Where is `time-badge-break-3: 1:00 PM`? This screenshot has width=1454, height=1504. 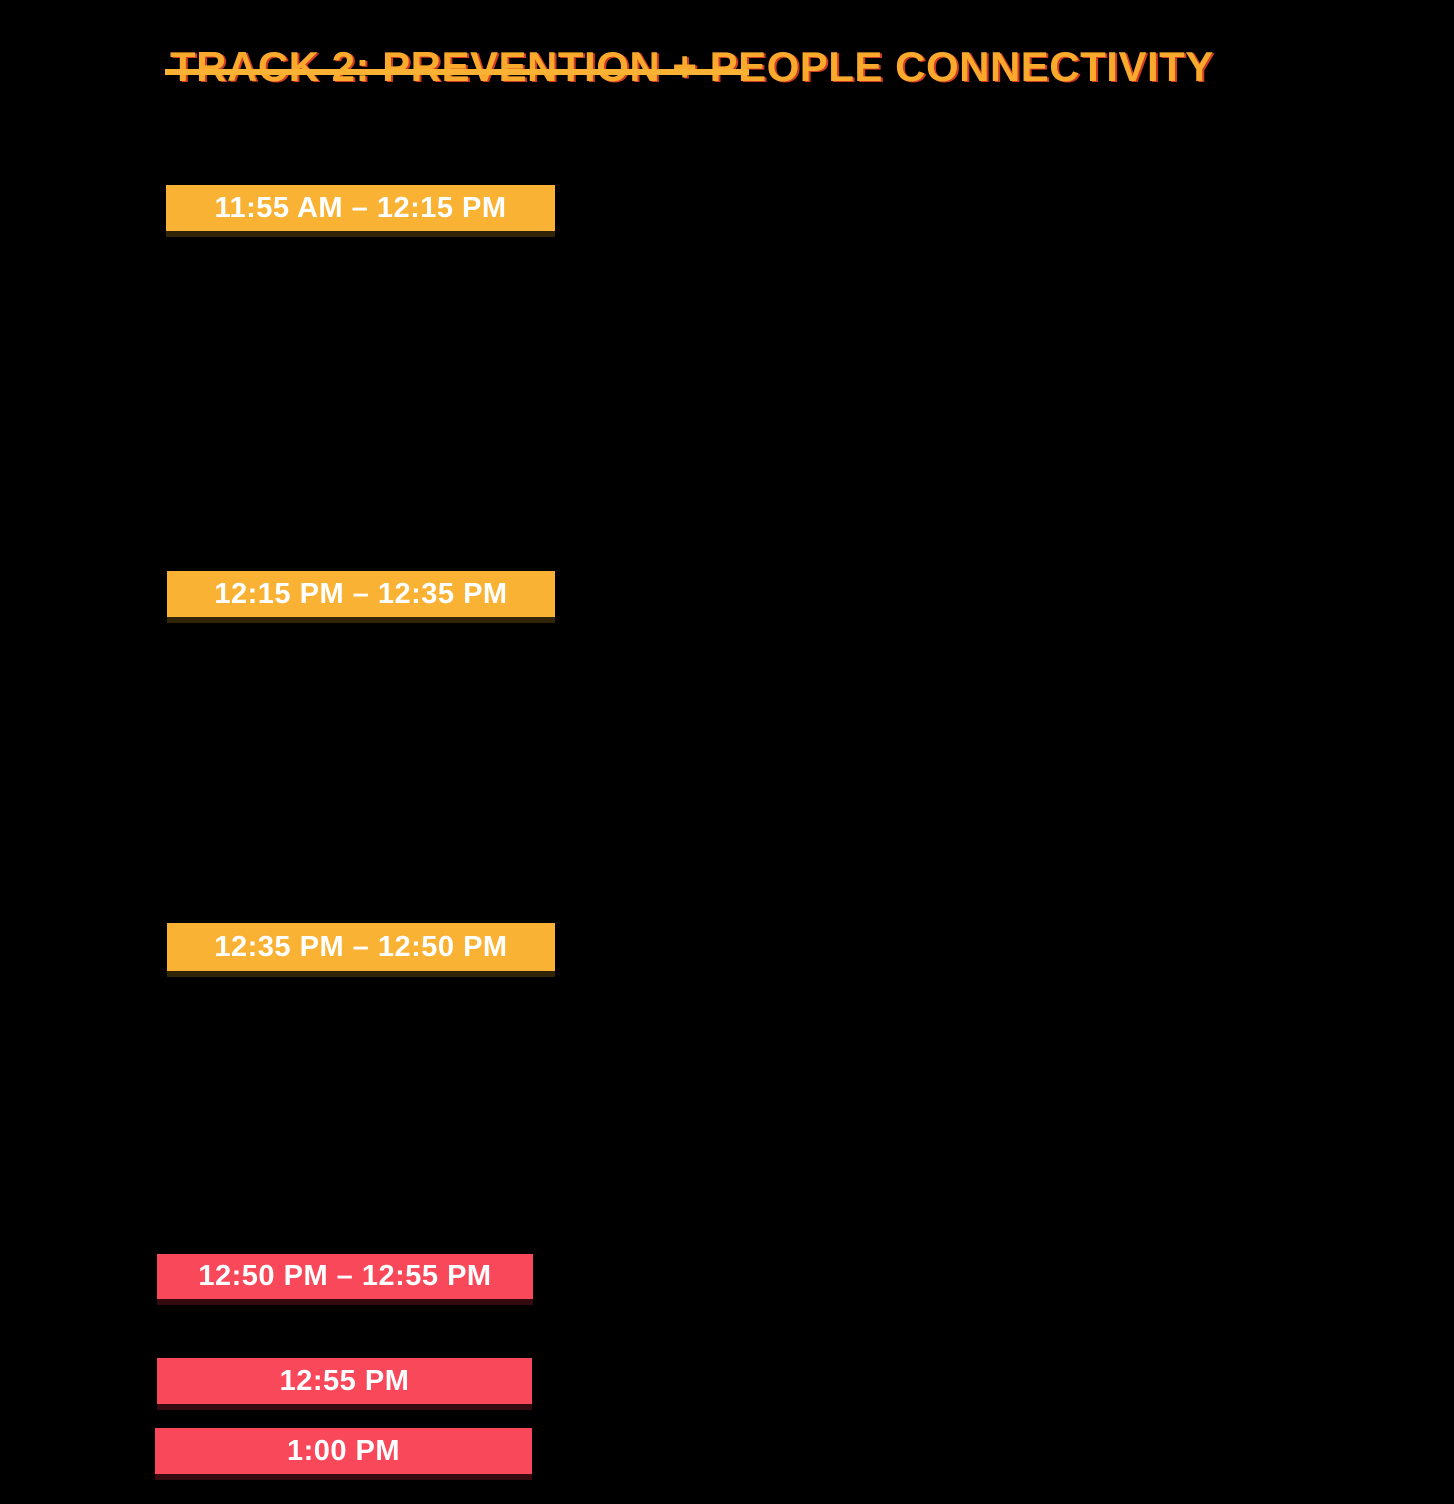
time-badge-break-3: 1:00 PM is located at coordinates (343, 1451).